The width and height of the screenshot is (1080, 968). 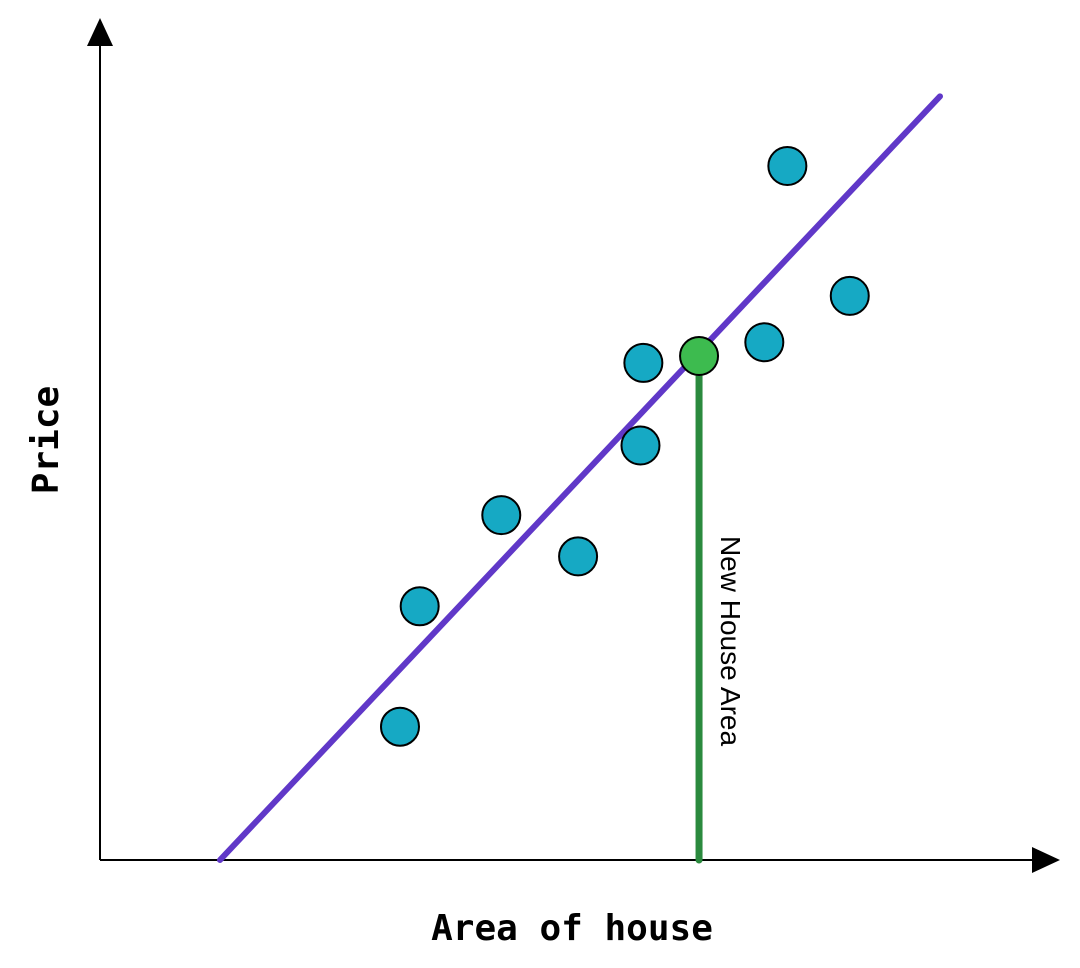 I want to click on y-axis-arrow, so click(x=100, y=32).